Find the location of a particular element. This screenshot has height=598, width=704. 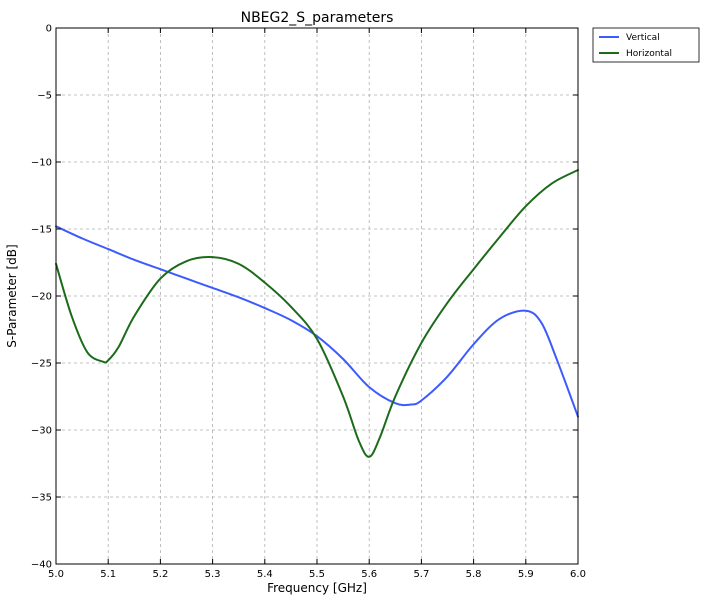

y-tick-label: −15 is located at coordinates (41, 230).